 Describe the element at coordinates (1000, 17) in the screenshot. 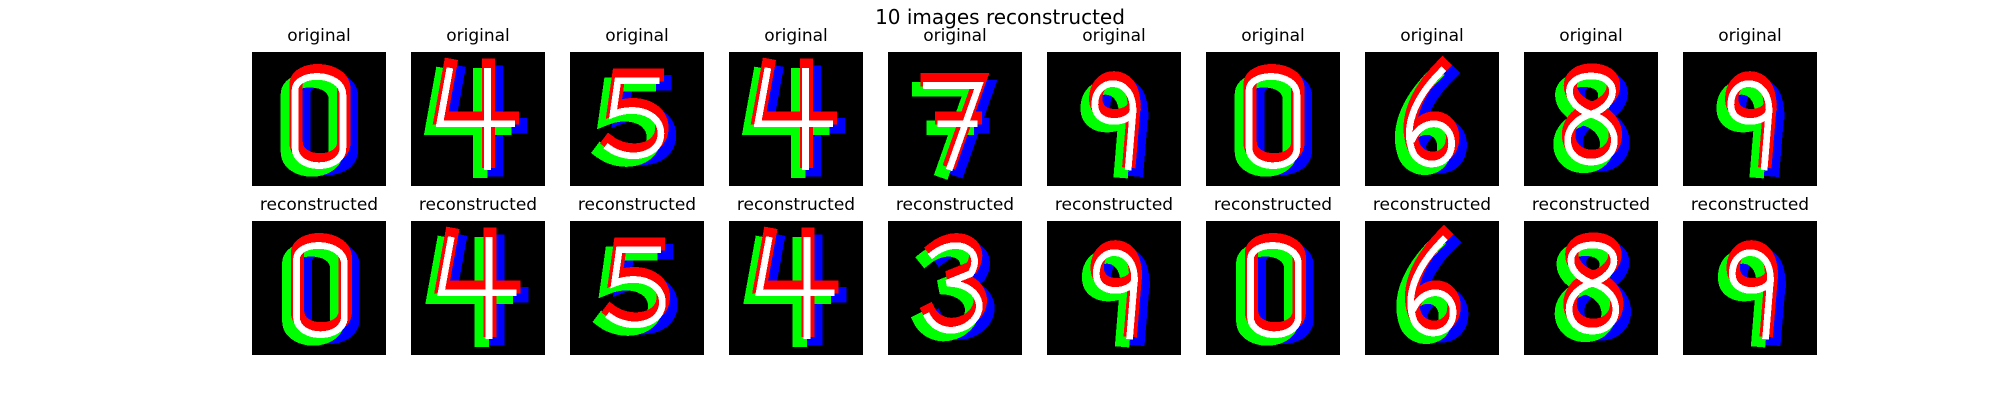

I see `figure-title: 10 images reconstructed` at that location.